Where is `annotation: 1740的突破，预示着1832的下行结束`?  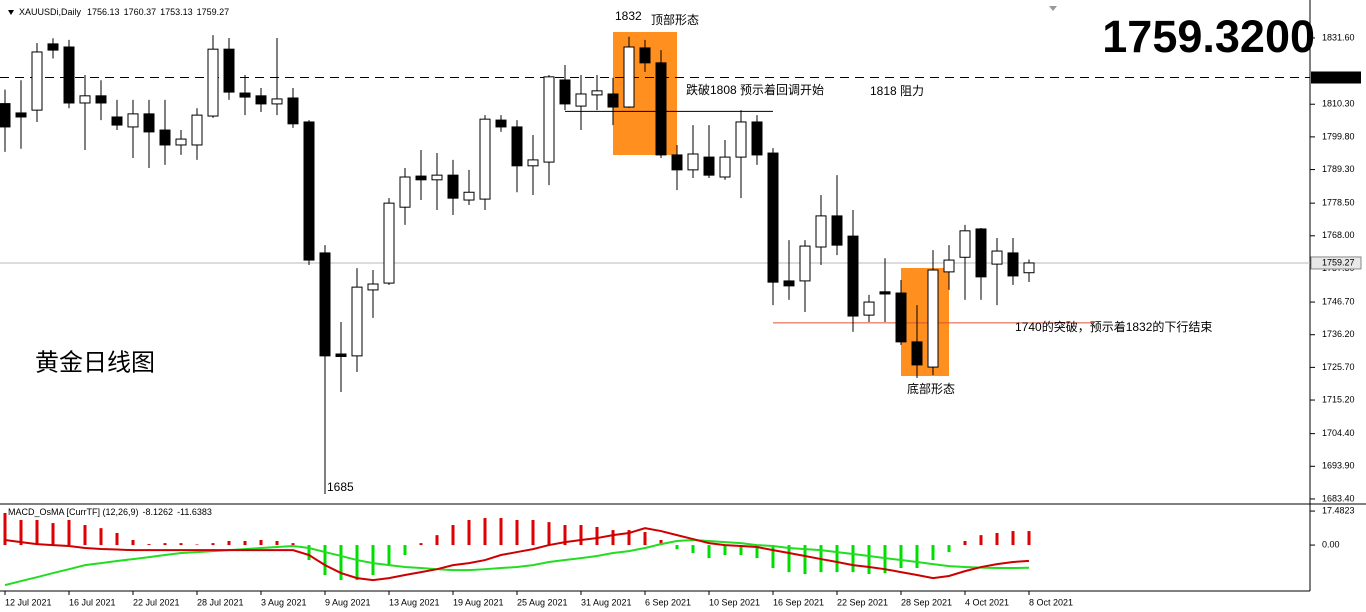 annotation: 1740的突破，预示着1832的下行结束 is located at coordinates (1113, 326).